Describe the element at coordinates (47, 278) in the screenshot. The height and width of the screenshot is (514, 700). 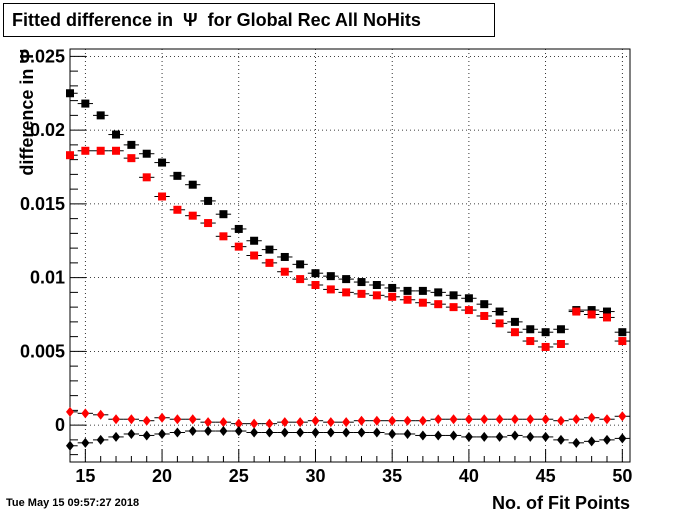
I see `y-tick-label: 0.01` at that location.